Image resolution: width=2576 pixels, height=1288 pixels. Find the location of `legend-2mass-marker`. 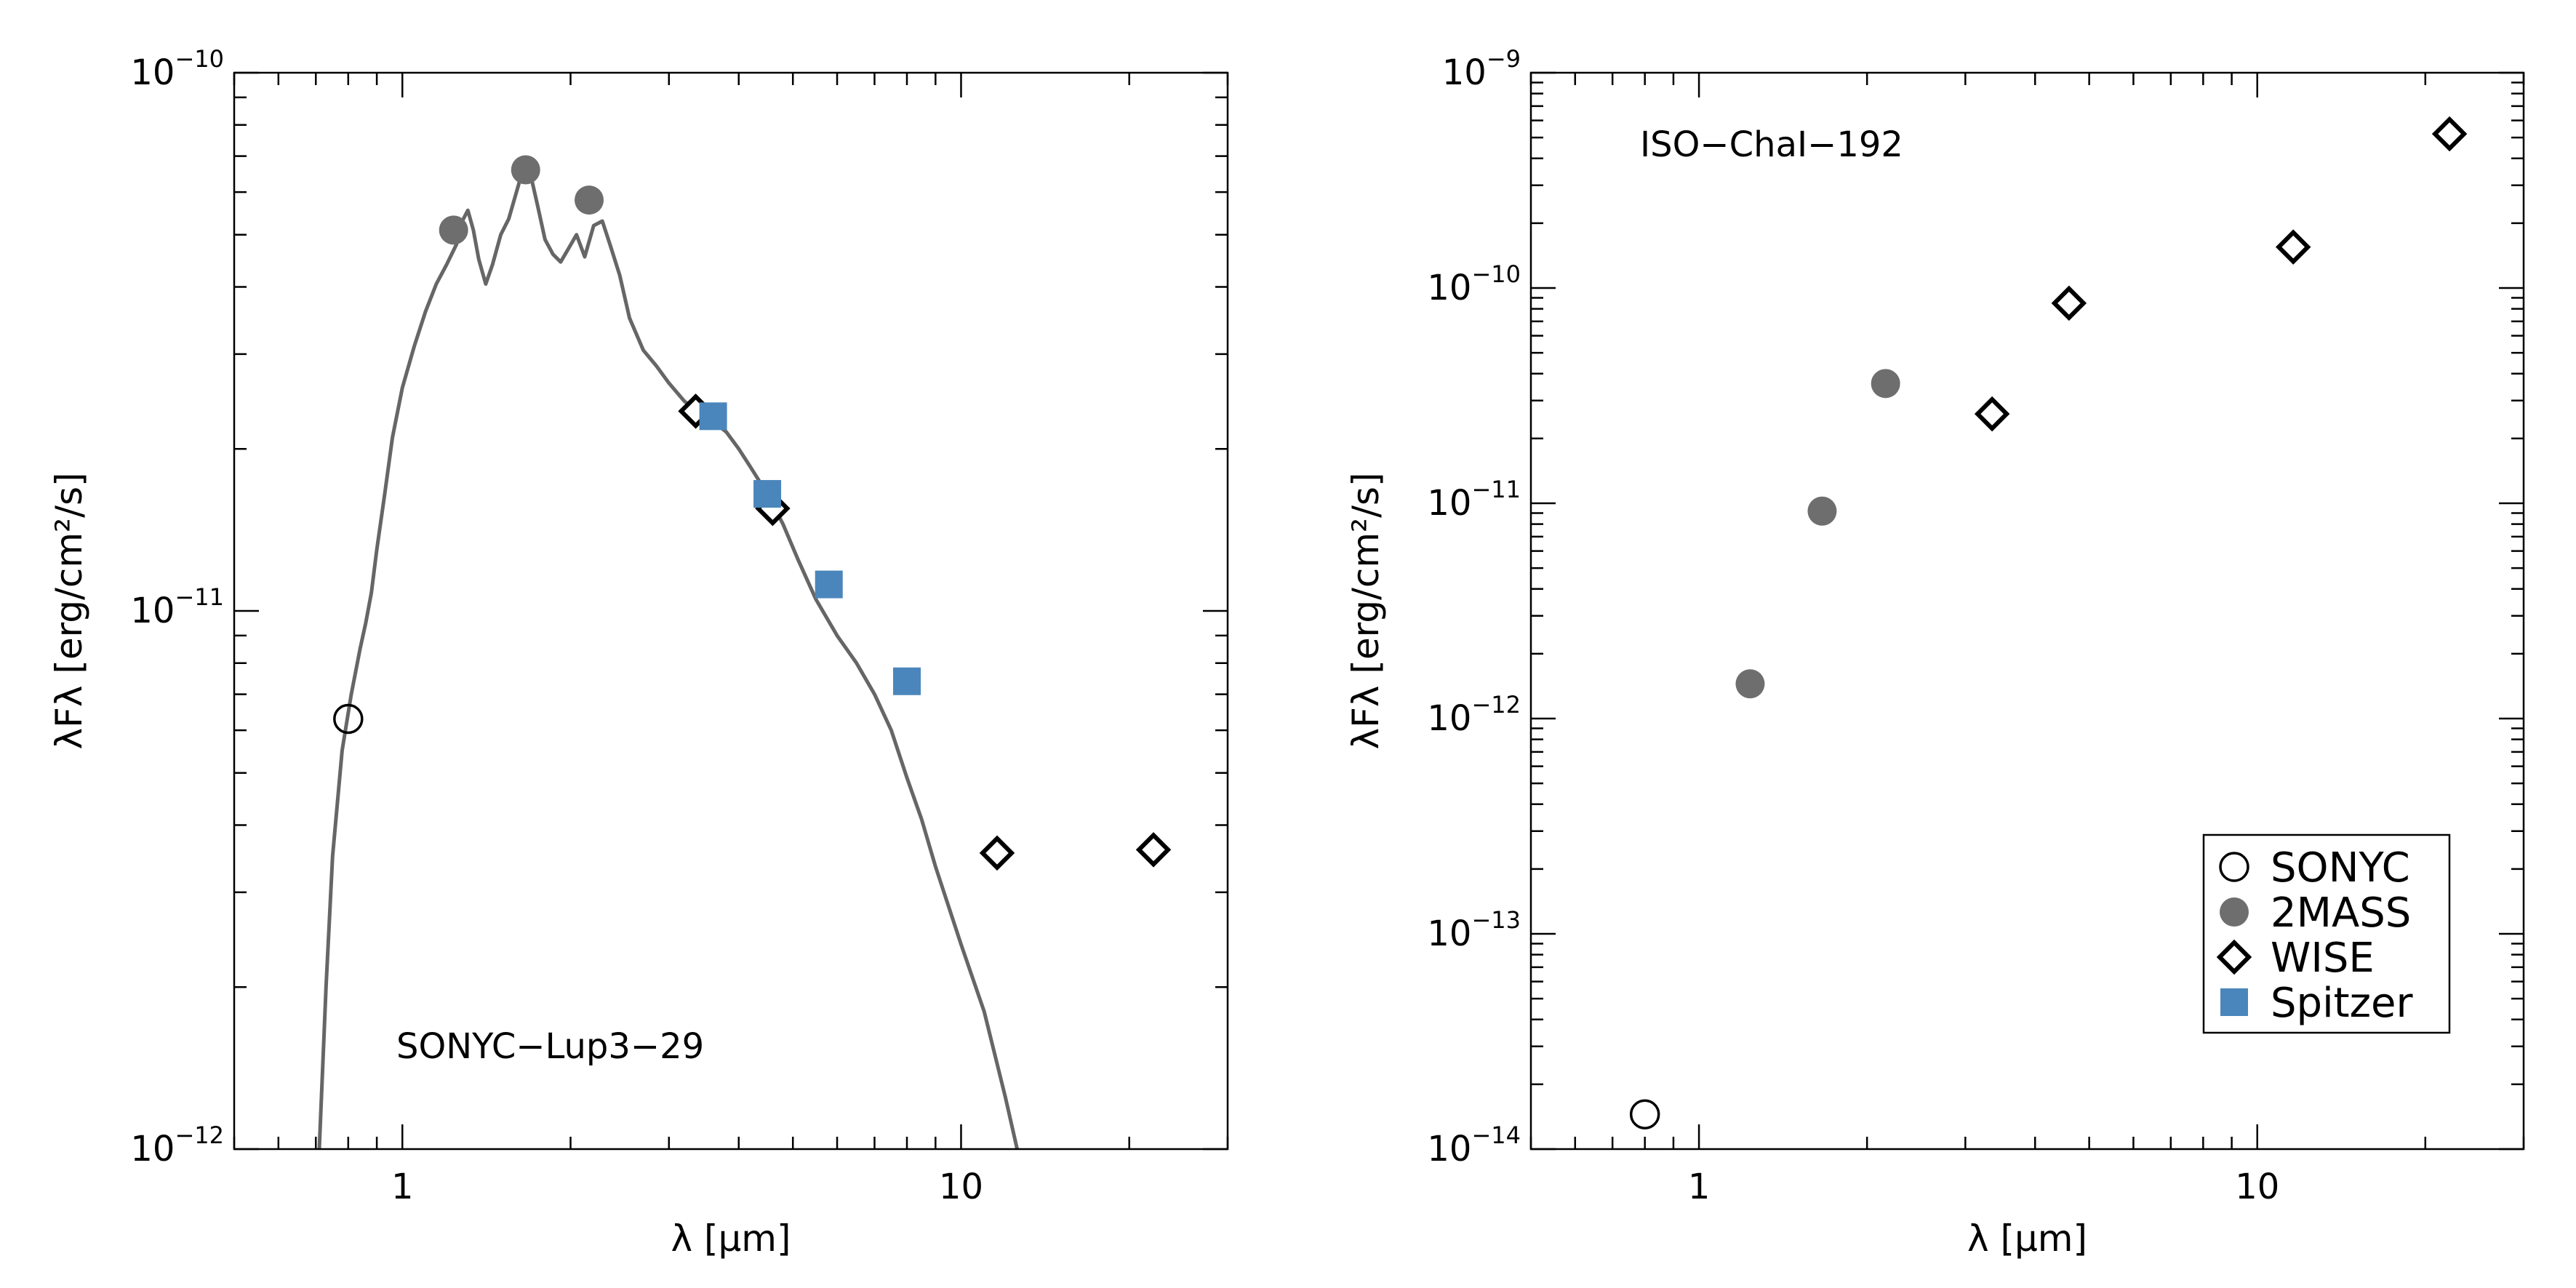

legend-2mass-marker is located at coordinates (2234, 912).